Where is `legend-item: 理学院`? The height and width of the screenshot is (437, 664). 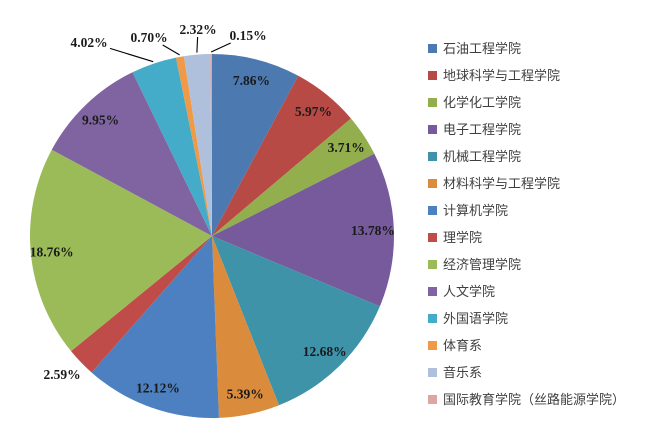
legend-item: 理学院 is located at coordinates (526, 237).